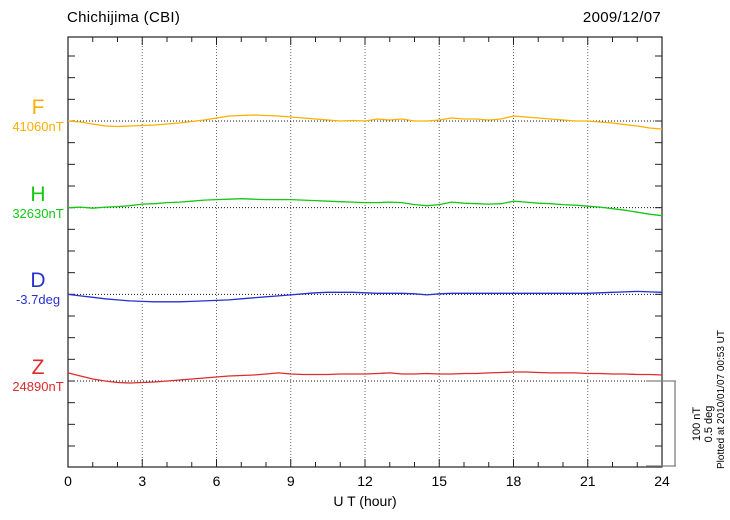  I want to click on series-label-f: F 41060nT, so click(38, 115).